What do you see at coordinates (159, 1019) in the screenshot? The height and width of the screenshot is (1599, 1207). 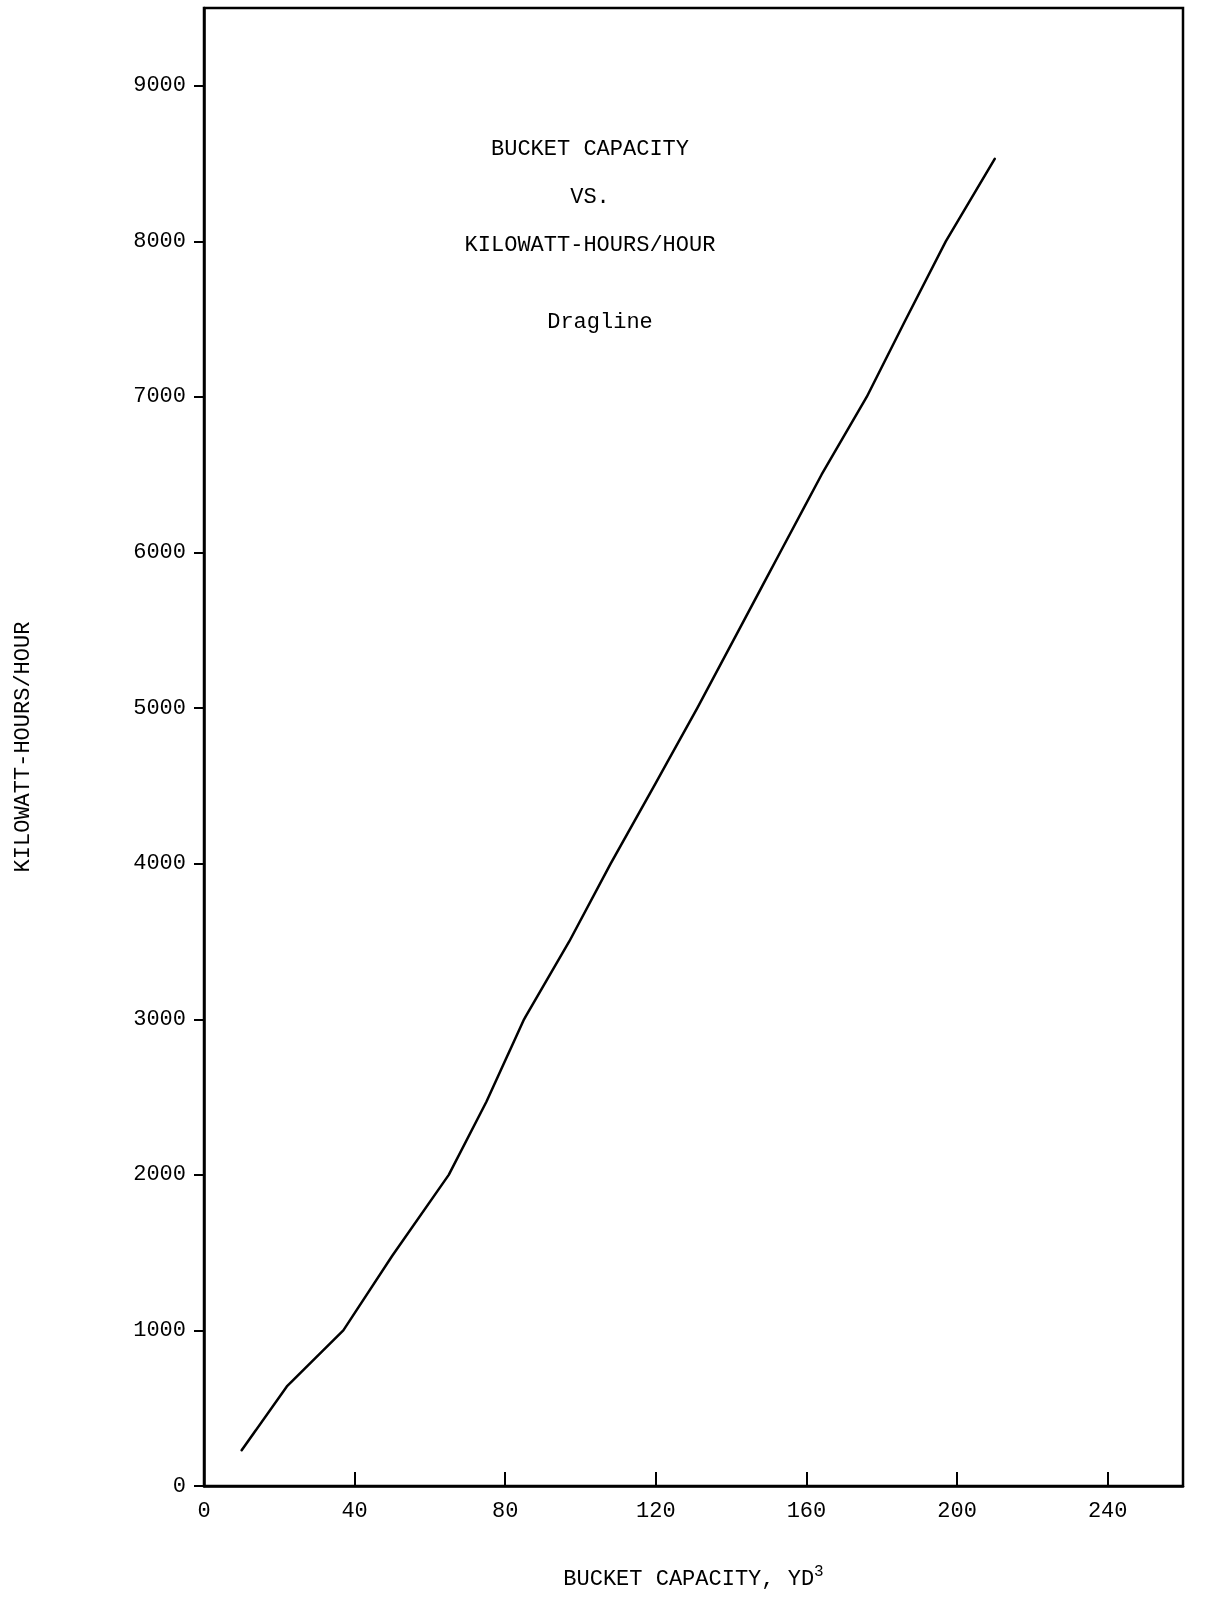 I see `y-tick-label: 3000` at bounding box center [159, 1019].